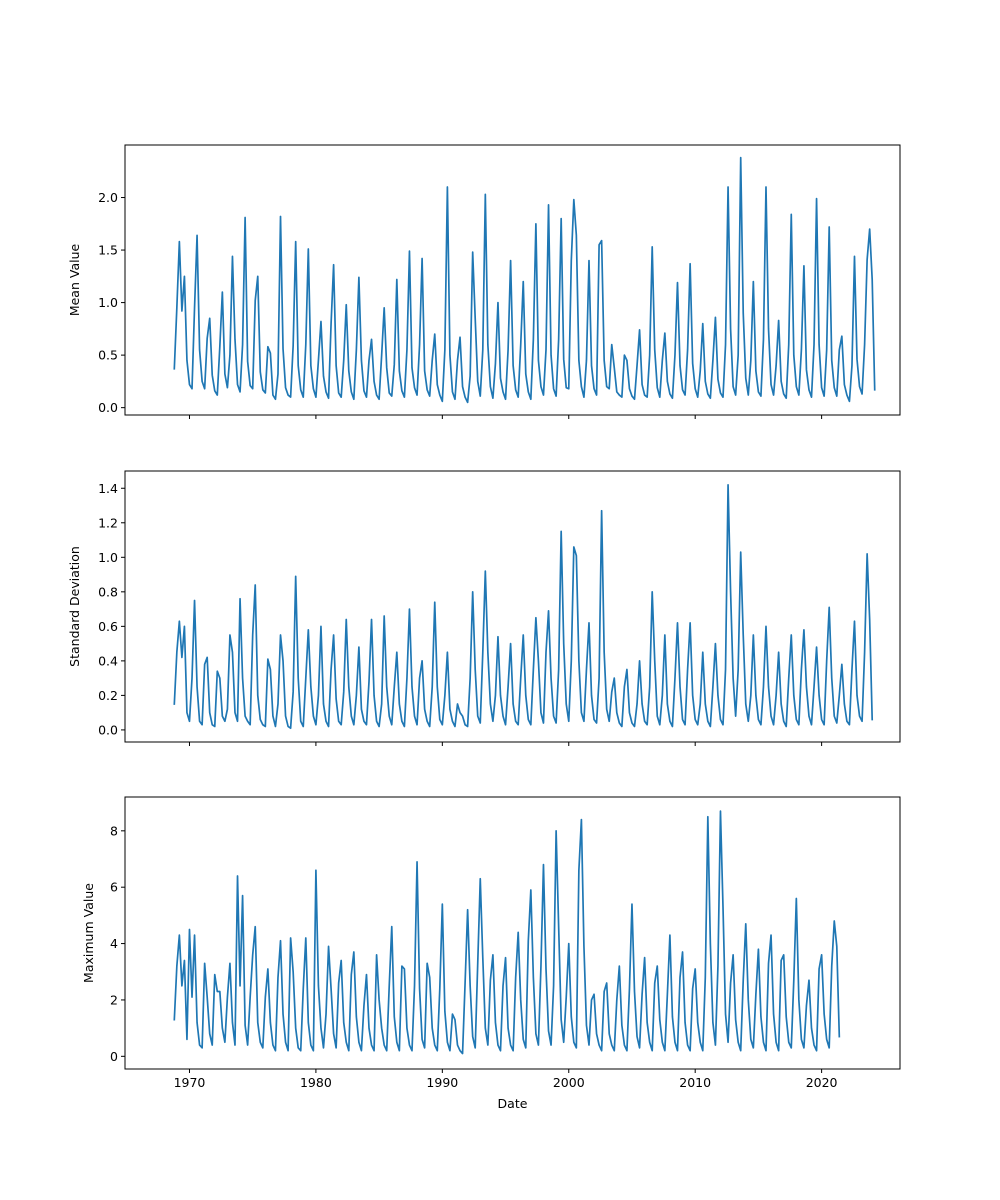 The height and width of the screenshot is (1200, 1000). I want to click on x-tick-label-max: 2020, so click(822, 1082).